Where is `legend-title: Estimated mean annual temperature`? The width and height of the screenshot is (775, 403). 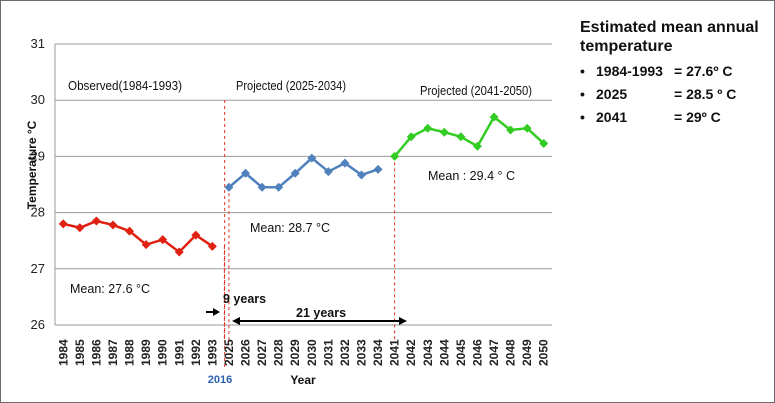
legend-title: Estimated mean annual temperature is located at coordinates (669, 37).